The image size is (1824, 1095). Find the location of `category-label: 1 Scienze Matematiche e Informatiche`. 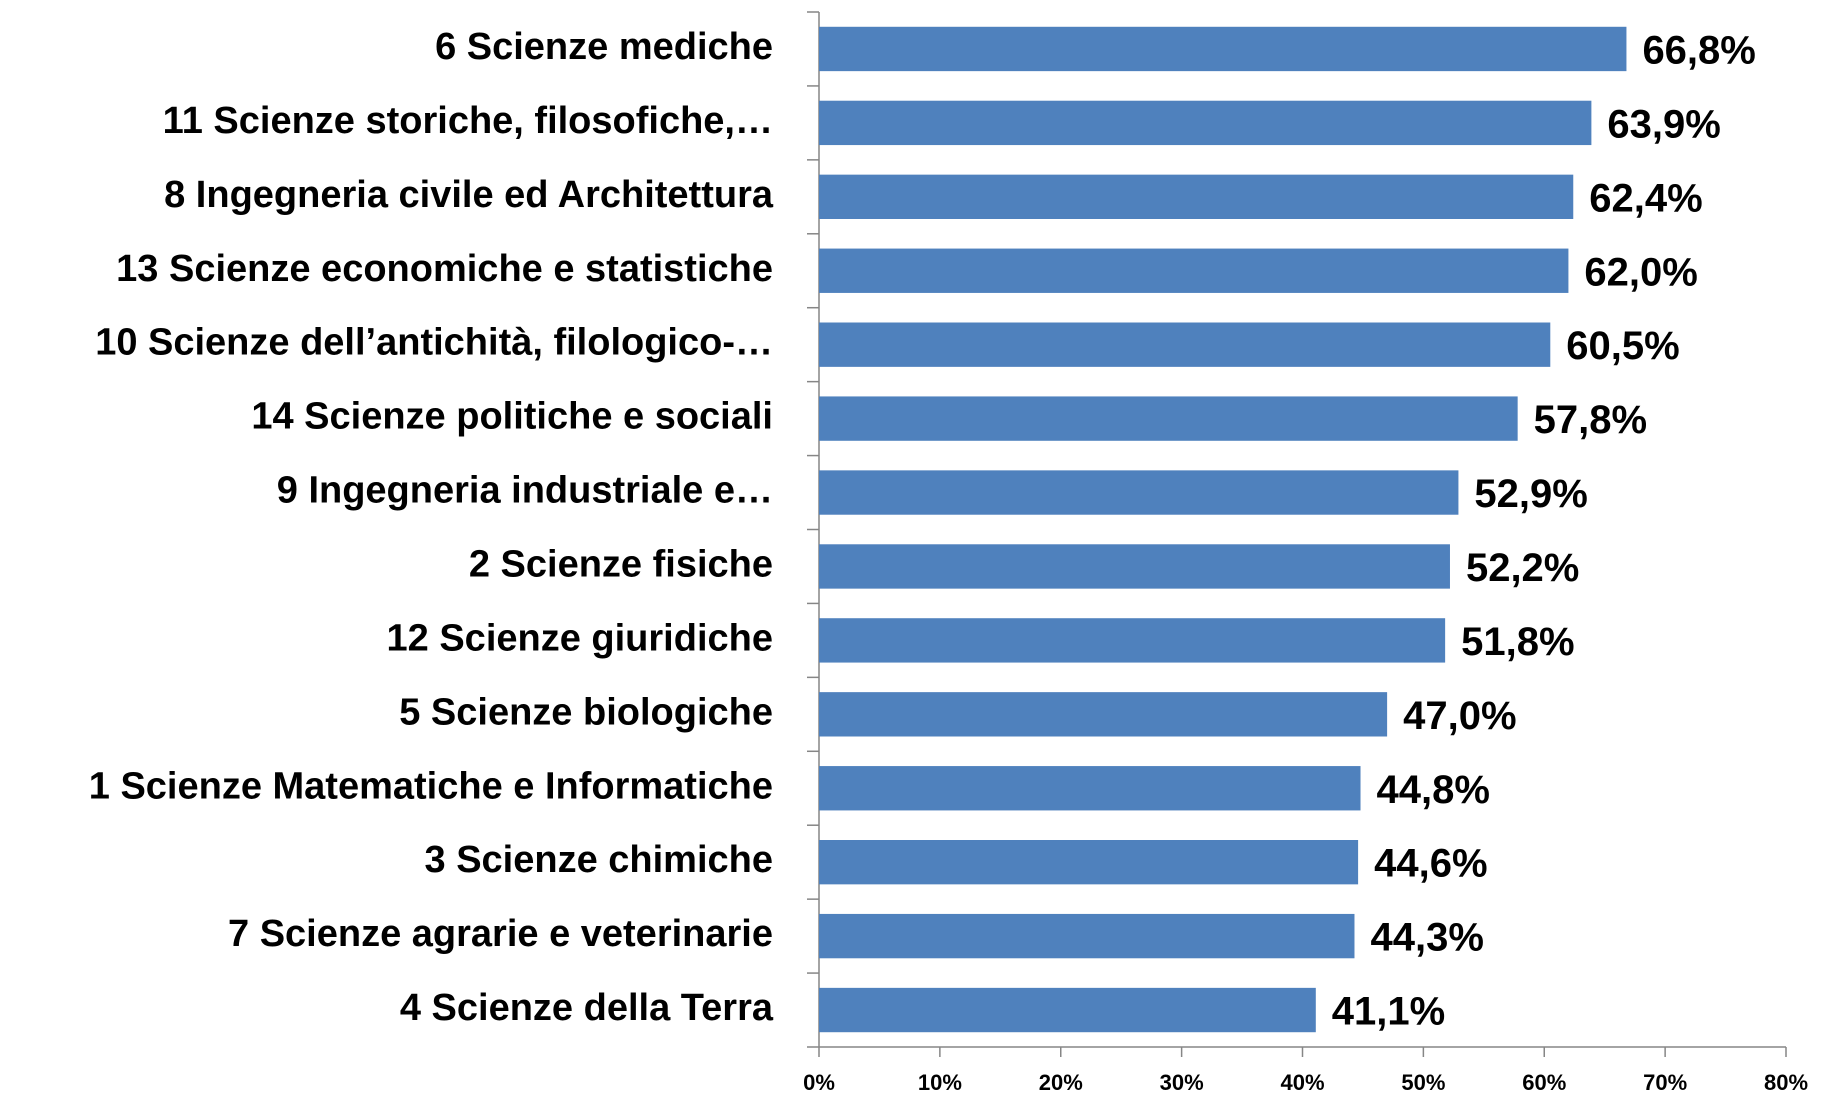

category-label: 1 Scienze Matematiche e Informatiche is located at coordinates (431, 786).